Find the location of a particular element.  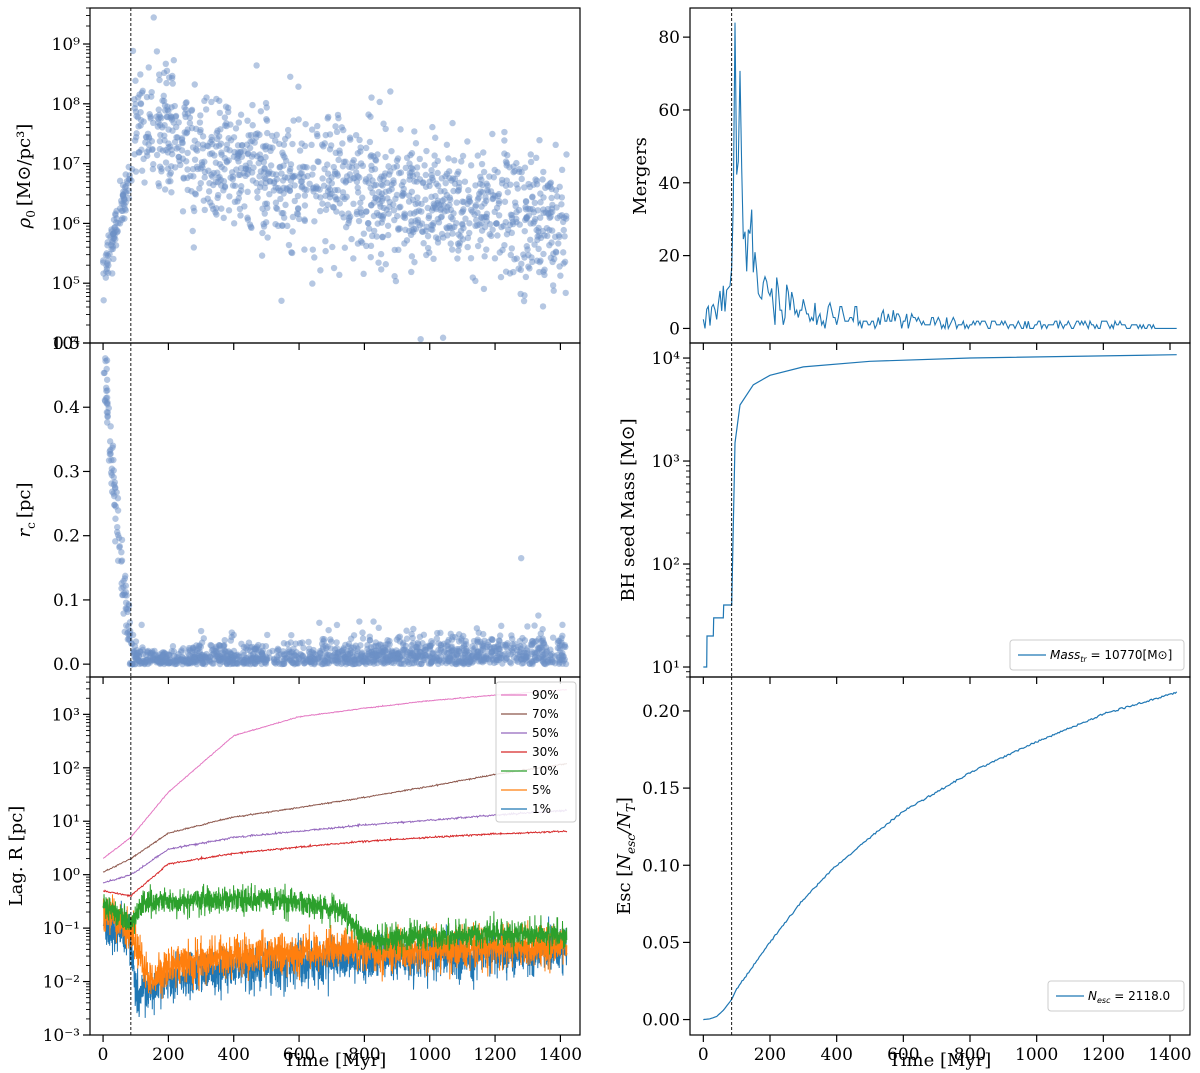

density-ylabel-sub: 0 is located at coordinates (31, 214).